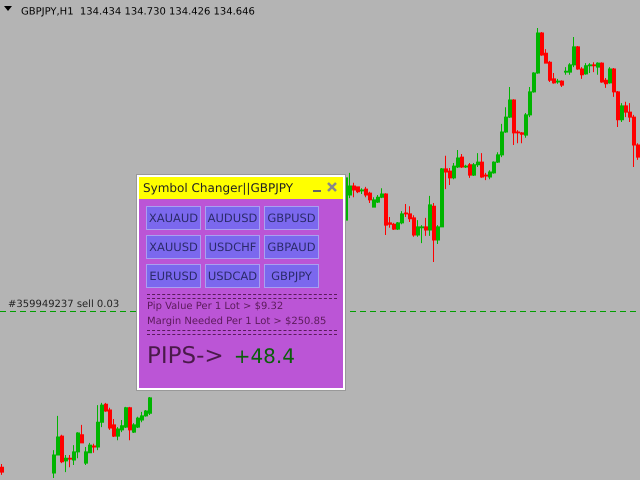 Image resolution: width=640 pixels, height=480 pixels. Describe the element at coordinates (185, 356) in the screenshot. I see `annotation: PIPS->` at that location.